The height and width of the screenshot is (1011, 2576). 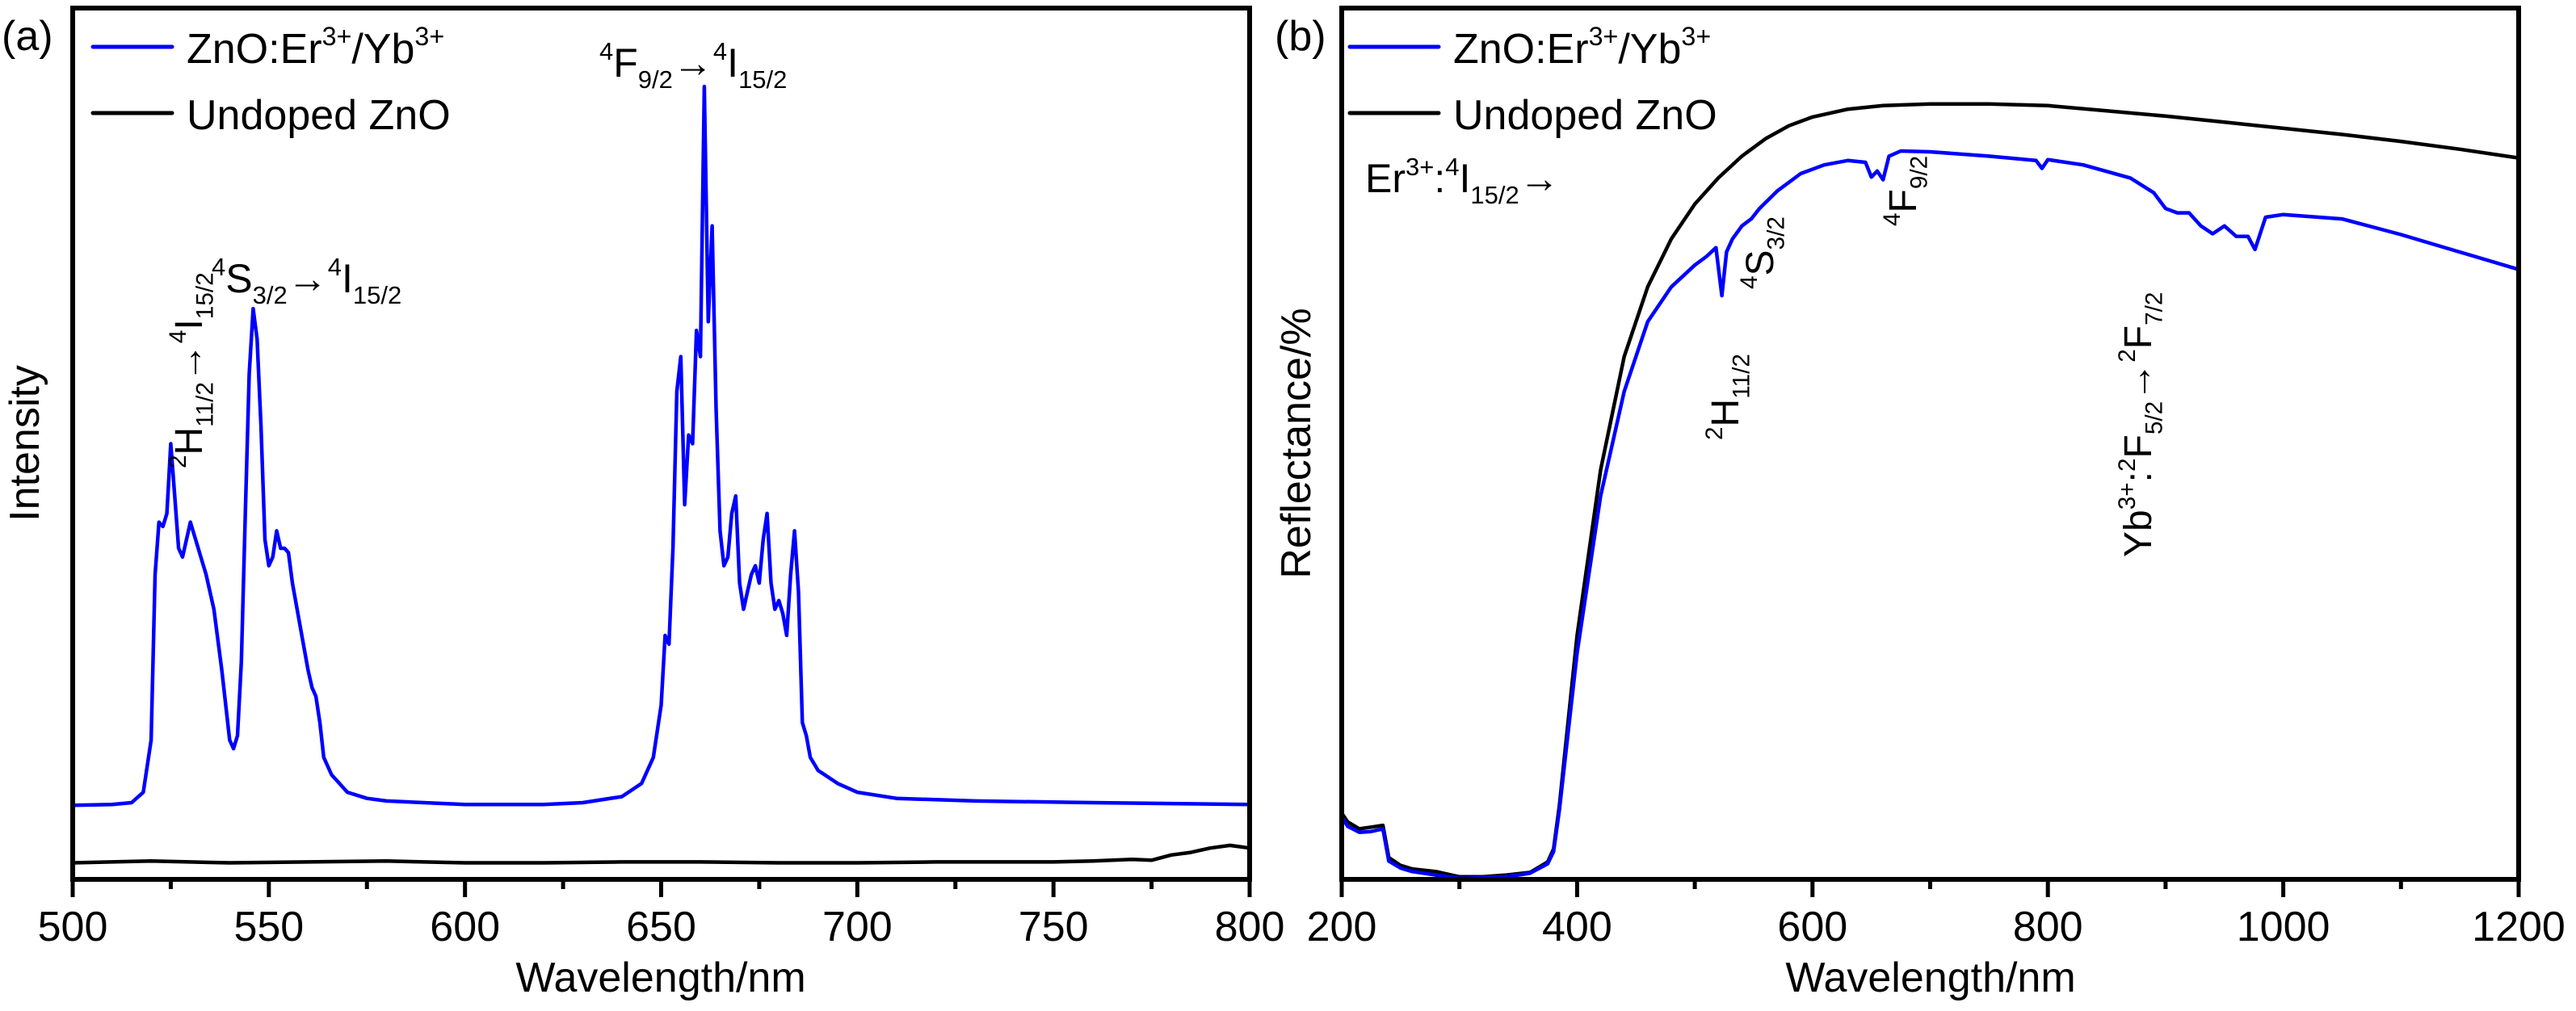 I want to click on annotation-h112: 2H11/2, so click(x=1728, y=397).